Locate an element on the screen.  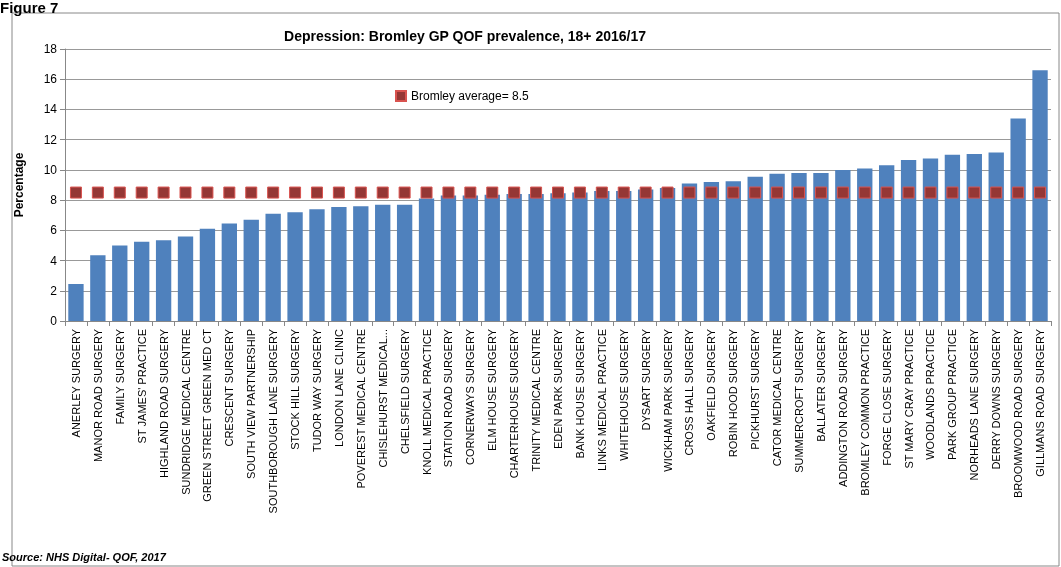
x-tick-label: CRESCENT SURGERY is located at coordinates (229, 387).